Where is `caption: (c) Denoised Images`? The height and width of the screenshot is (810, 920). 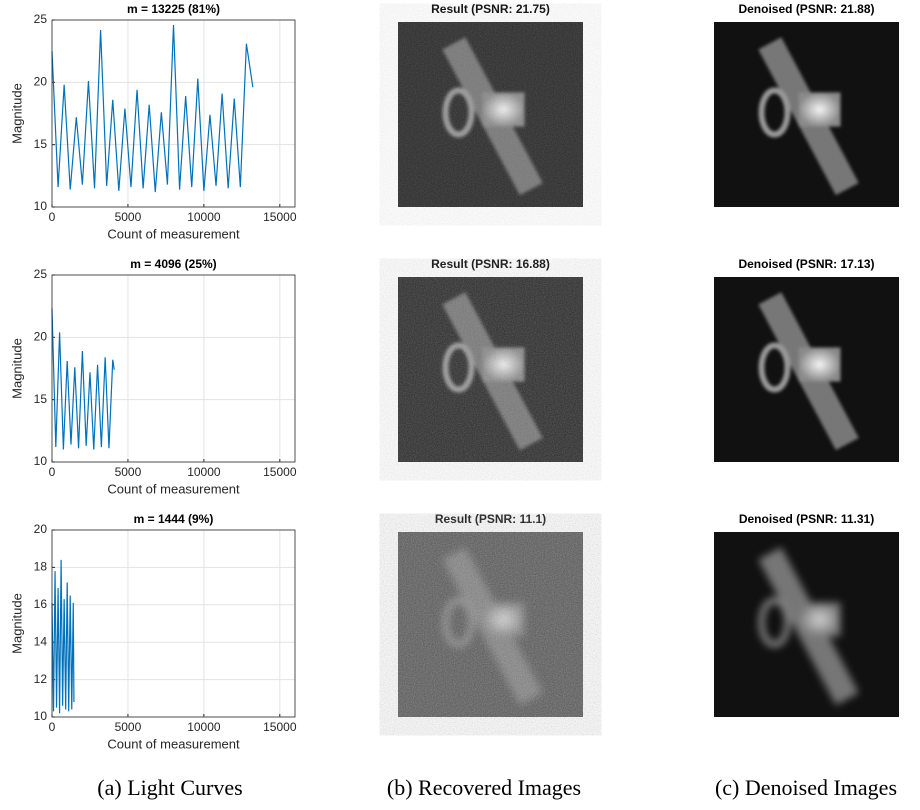 caption: (c) Denoised Images is located at coordinates (806, 787).